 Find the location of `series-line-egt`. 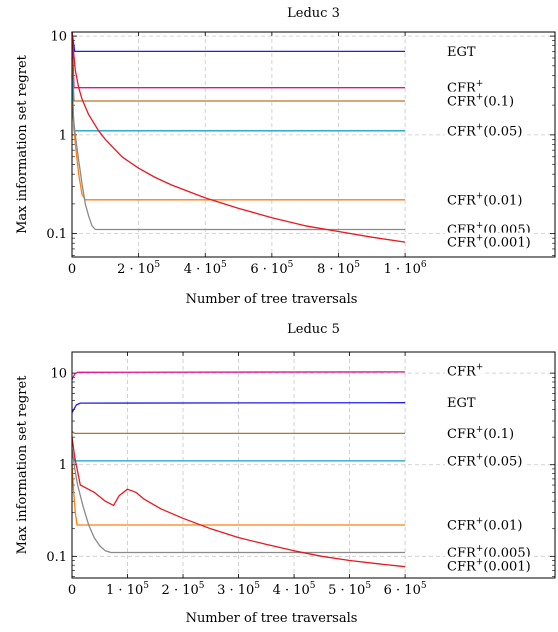

series-line-egt is located at coordinates (238, 42).